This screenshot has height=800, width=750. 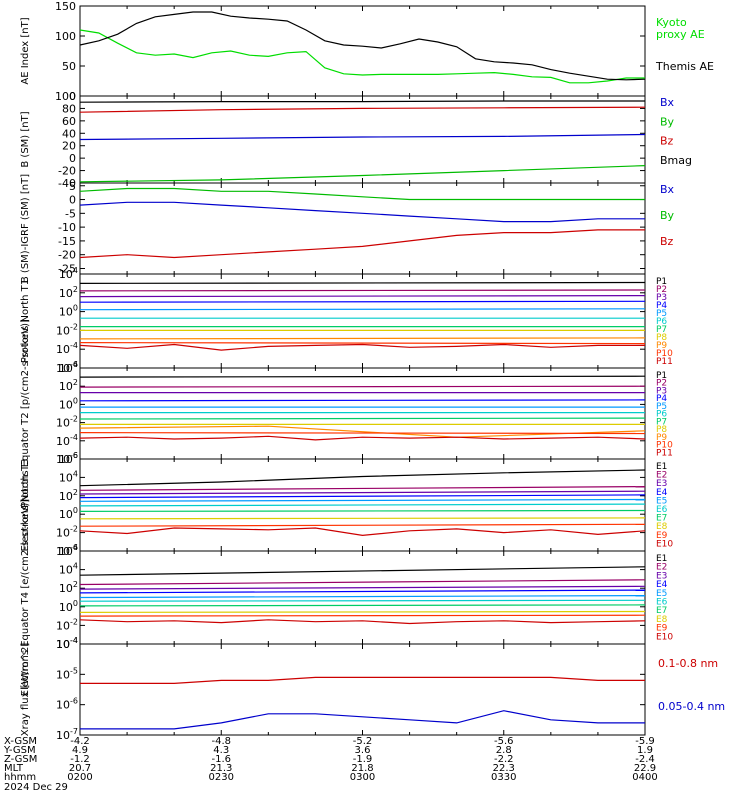 I want to click on legend-e7: E7, so click(x=661, y=611).